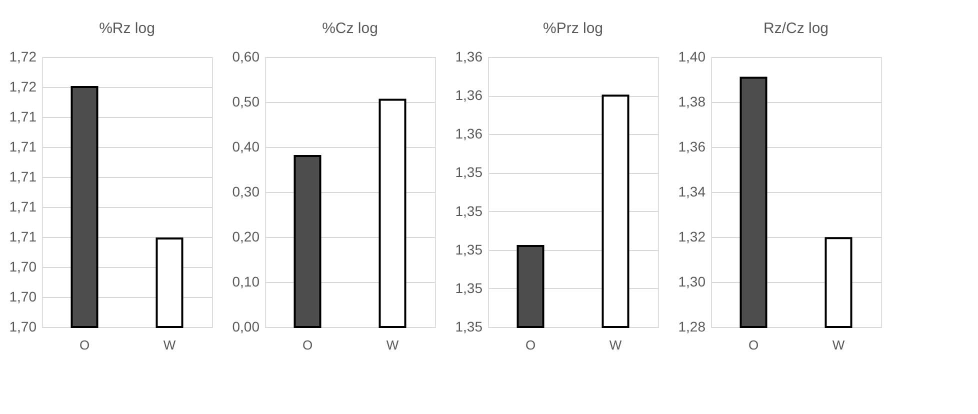  I want to click on y-tick-label: 0,60, so click(246, 56).